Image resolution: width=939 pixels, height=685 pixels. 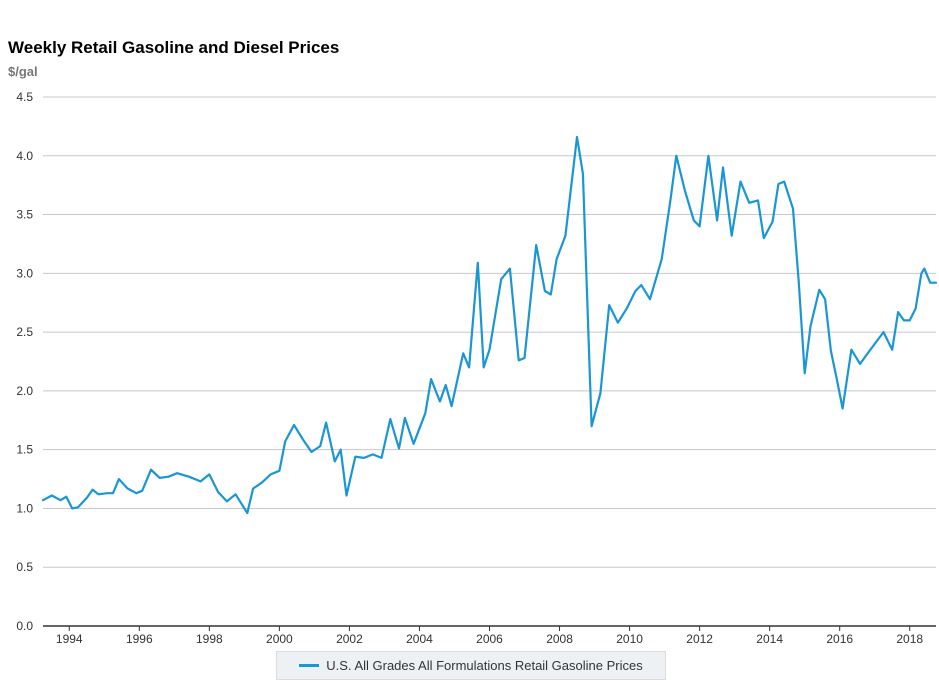 I want to click on y-tick-label: 0.5, so click(x=24, y=567).